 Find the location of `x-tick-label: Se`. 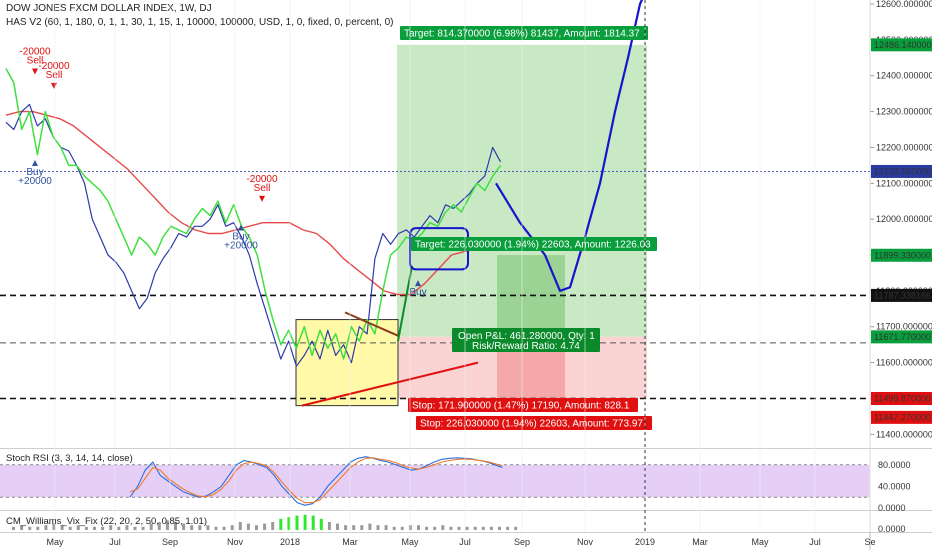

x-tick-label: Se is located at coordinates (869, 542).